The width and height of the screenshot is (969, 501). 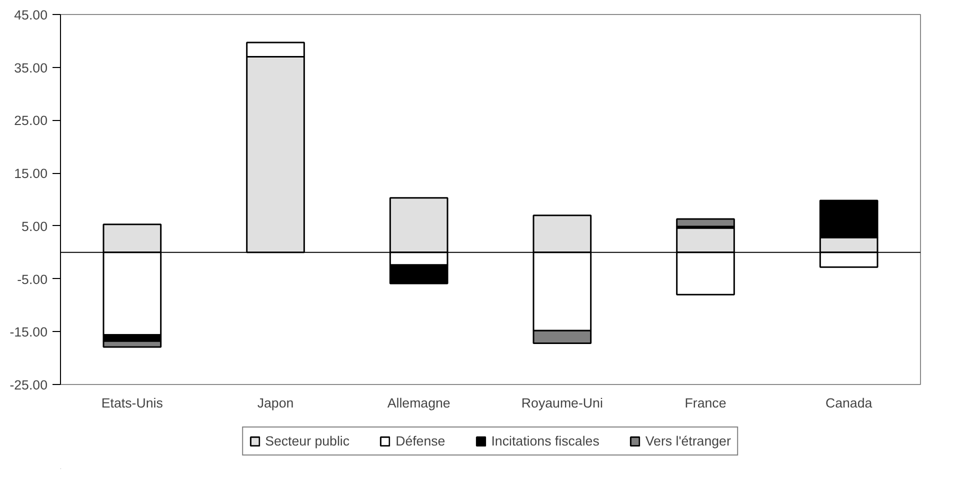 What do you see at coordinates (688, 441) in the screenshot?
I see `legend-label: Vers l'étranger` at bounding box center [688, 441].